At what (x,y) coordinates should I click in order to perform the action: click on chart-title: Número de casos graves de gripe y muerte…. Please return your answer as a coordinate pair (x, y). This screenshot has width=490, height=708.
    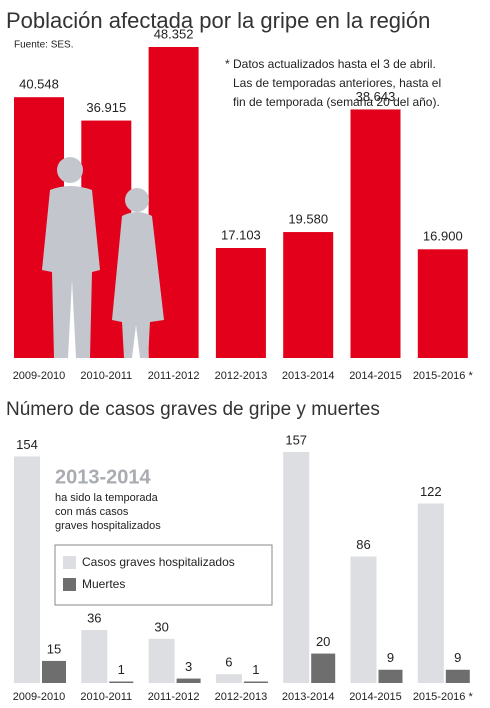
    Looking at the image, I should click on (193, 409).